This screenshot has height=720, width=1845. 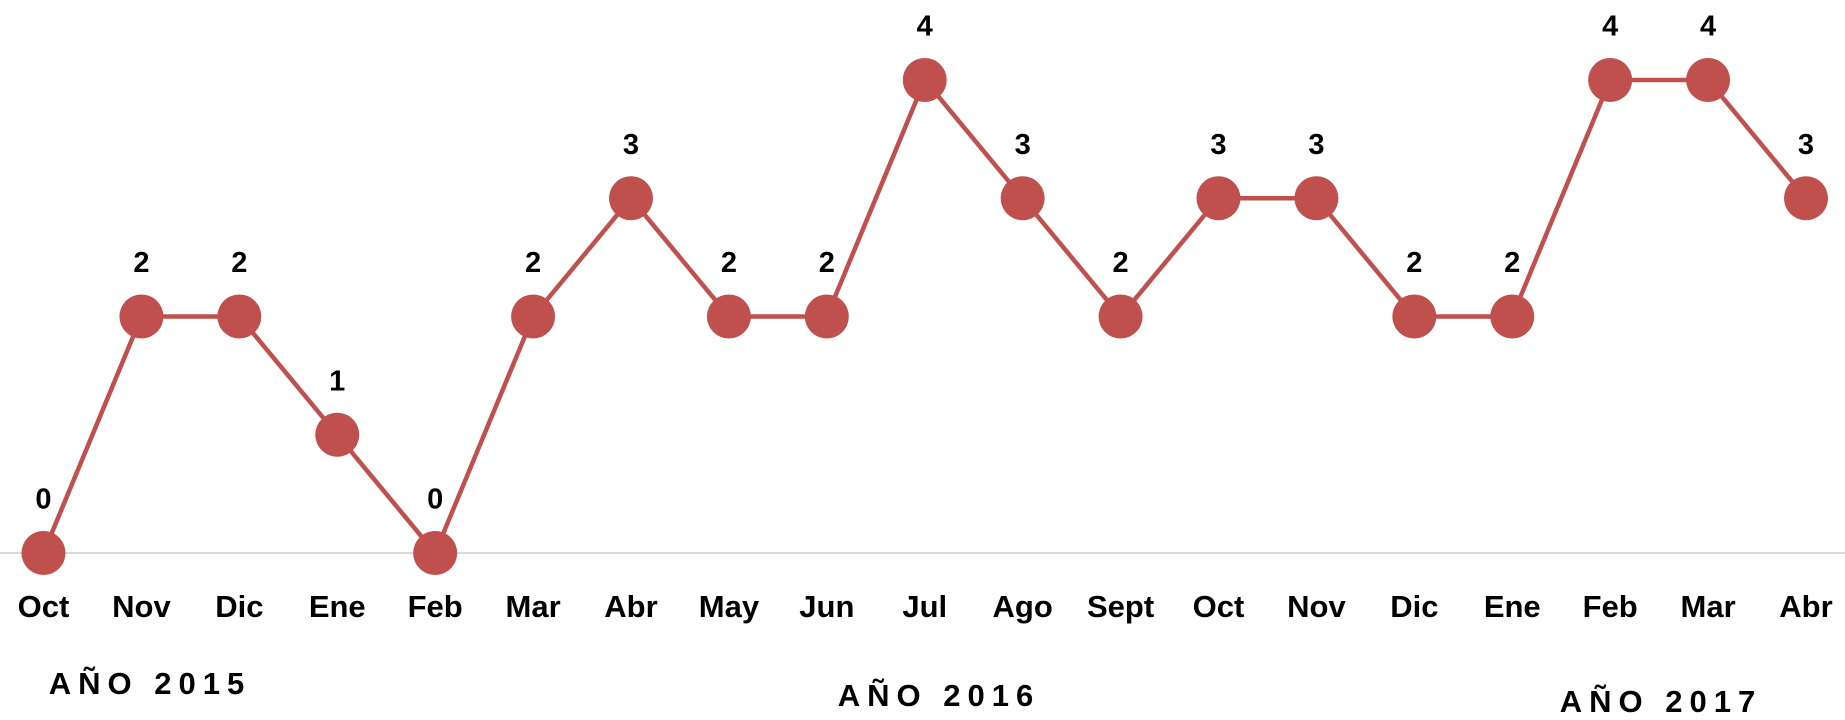 I want to click on x-tick-label: May, so click(x=729, y=606).